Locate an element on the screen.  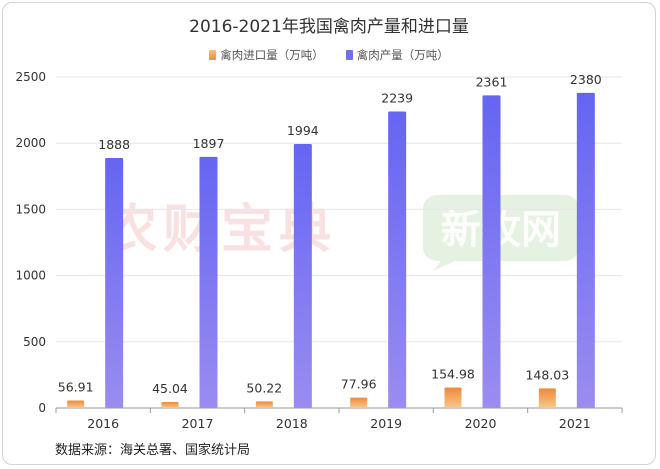
x-tick-label: 2019 is located at coordinates (386, 423).